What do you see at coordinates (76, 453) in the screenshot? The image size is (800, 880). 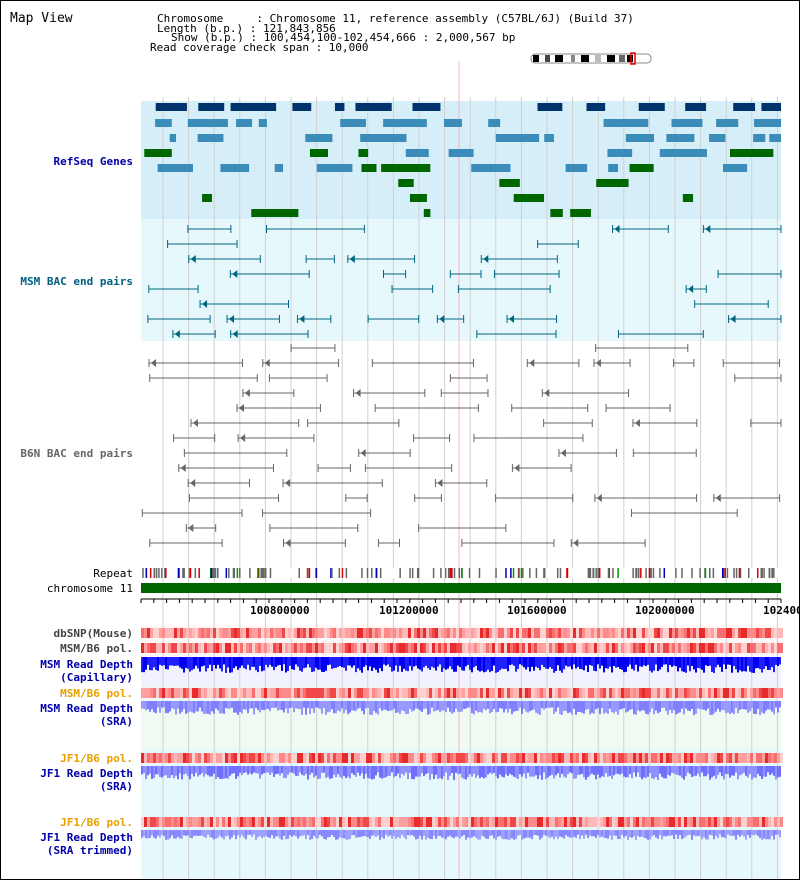 I see `track-label-b6n-bac: B6N BAC end pairs` at bounding box center [76, 453].